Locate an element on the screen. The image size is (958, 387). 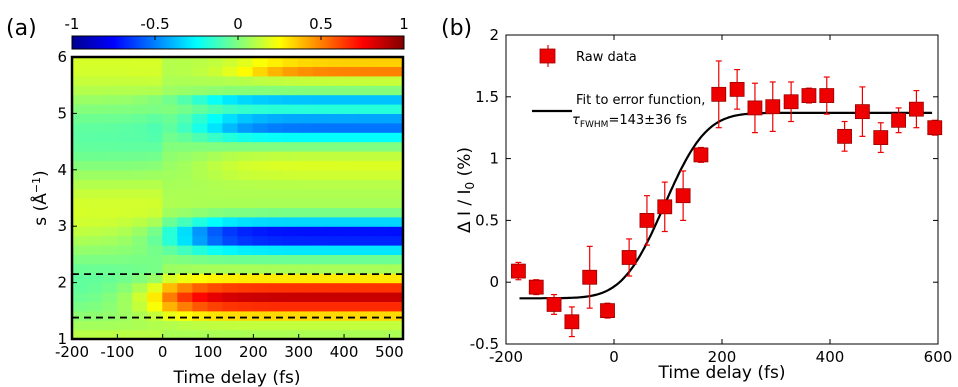
legend-fit-tau: τFWHM=143±36 fs is located at coordinates (629, 121).